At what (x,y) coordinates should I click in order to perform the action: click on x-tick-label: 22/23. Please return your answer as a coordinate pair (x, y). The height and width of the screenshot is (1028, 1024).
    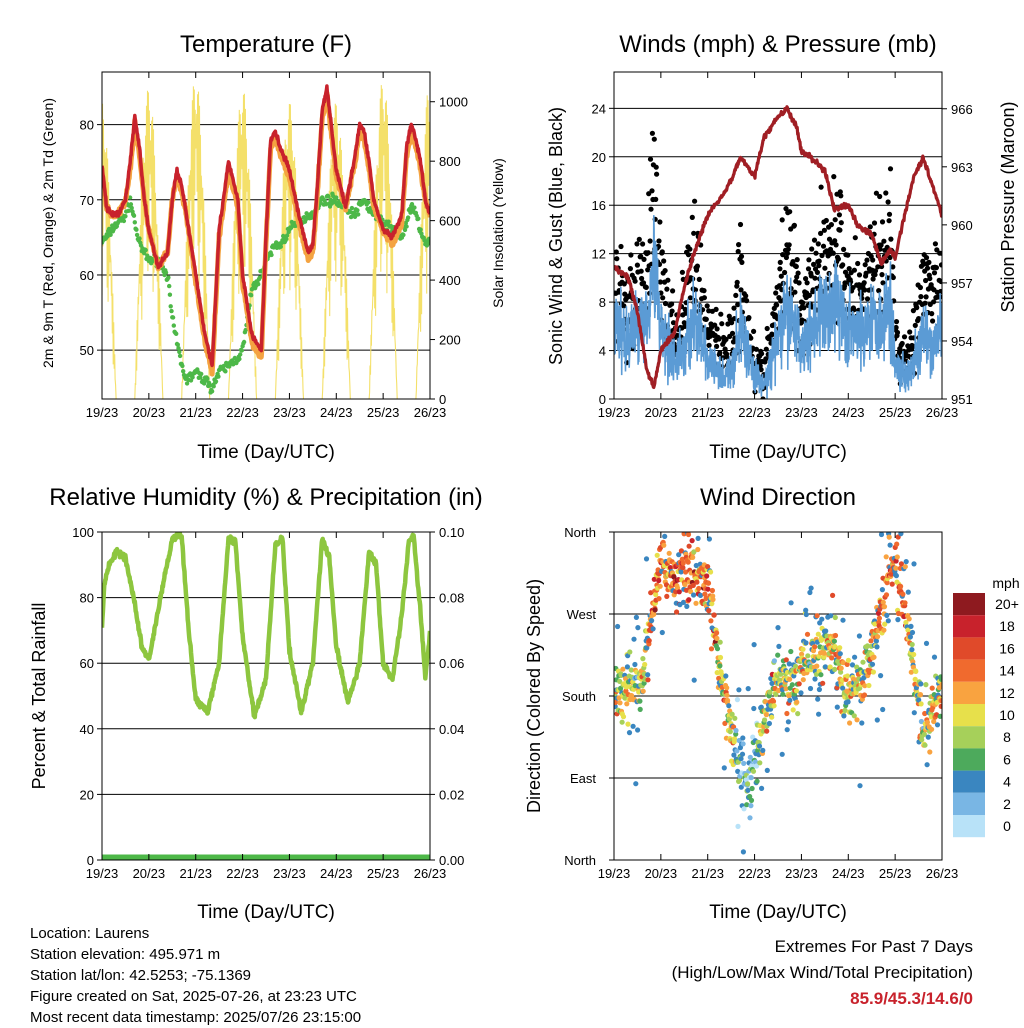
    Looking at the image, I should click on (754, 412).